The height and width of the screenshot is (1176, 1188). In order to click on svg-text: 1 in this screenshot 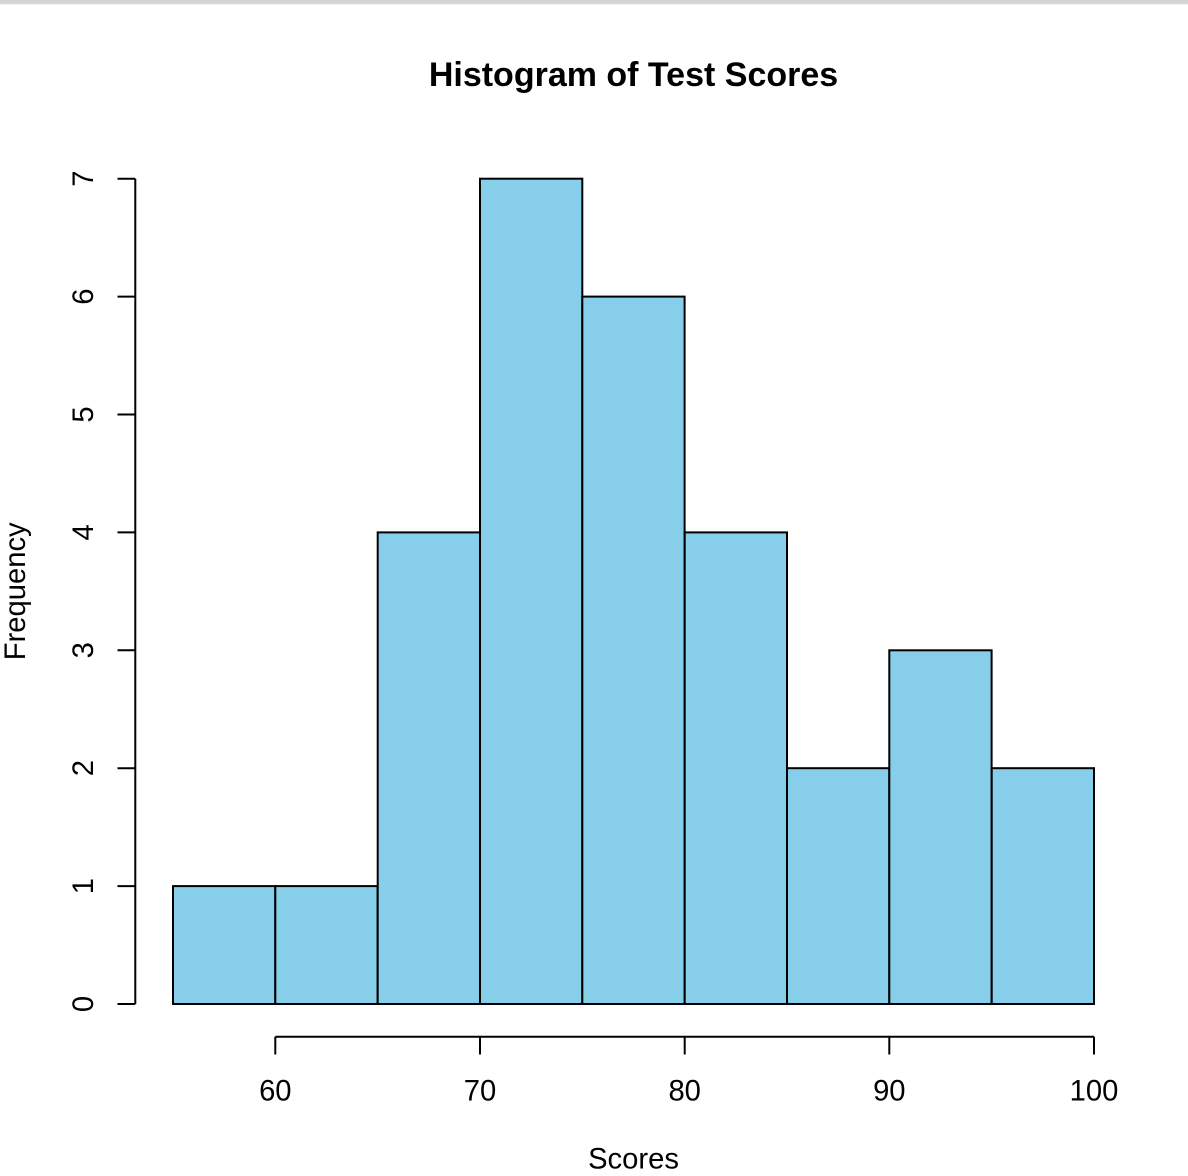, I will do `click(84, 886)`.